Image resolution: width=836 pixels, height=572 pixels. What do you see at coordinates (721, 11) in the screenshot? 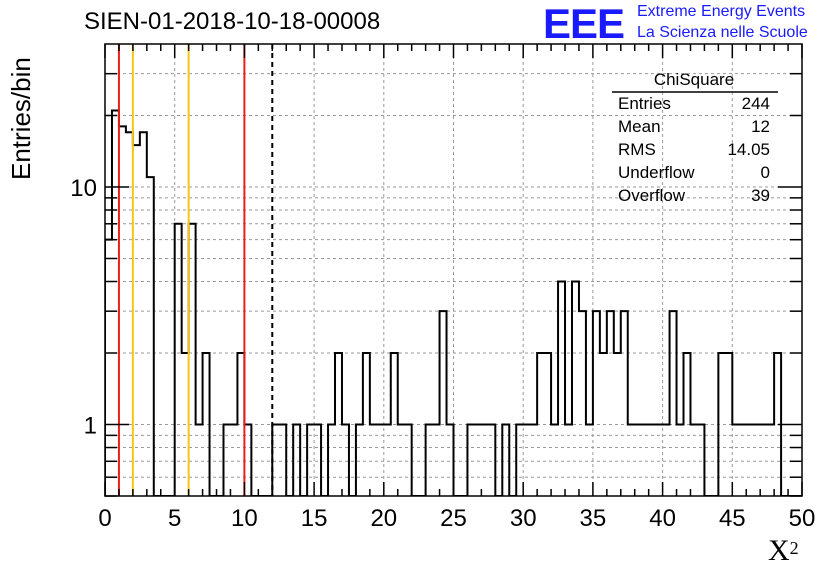
I see `logo-line-1: Extreme Energy Events` at bounding box center [721, 11].